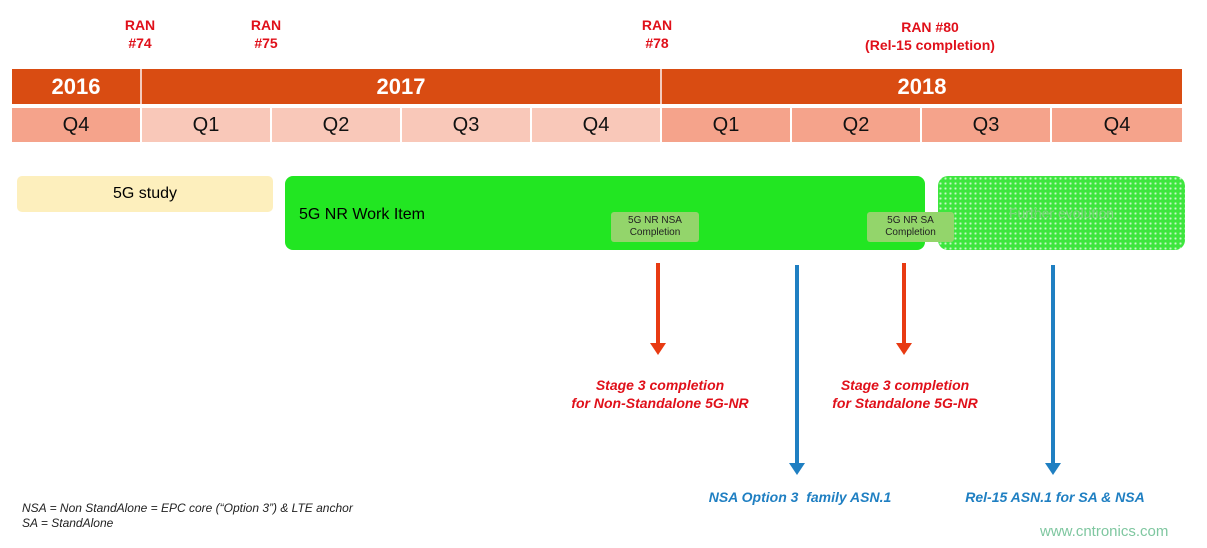 The image size is (1207, 548). Describe the element at coordinates (905, 394) in the screenshot. I see `sa-stage3-label: Stage 3 completion for Standalone 5G-NR` at that location.